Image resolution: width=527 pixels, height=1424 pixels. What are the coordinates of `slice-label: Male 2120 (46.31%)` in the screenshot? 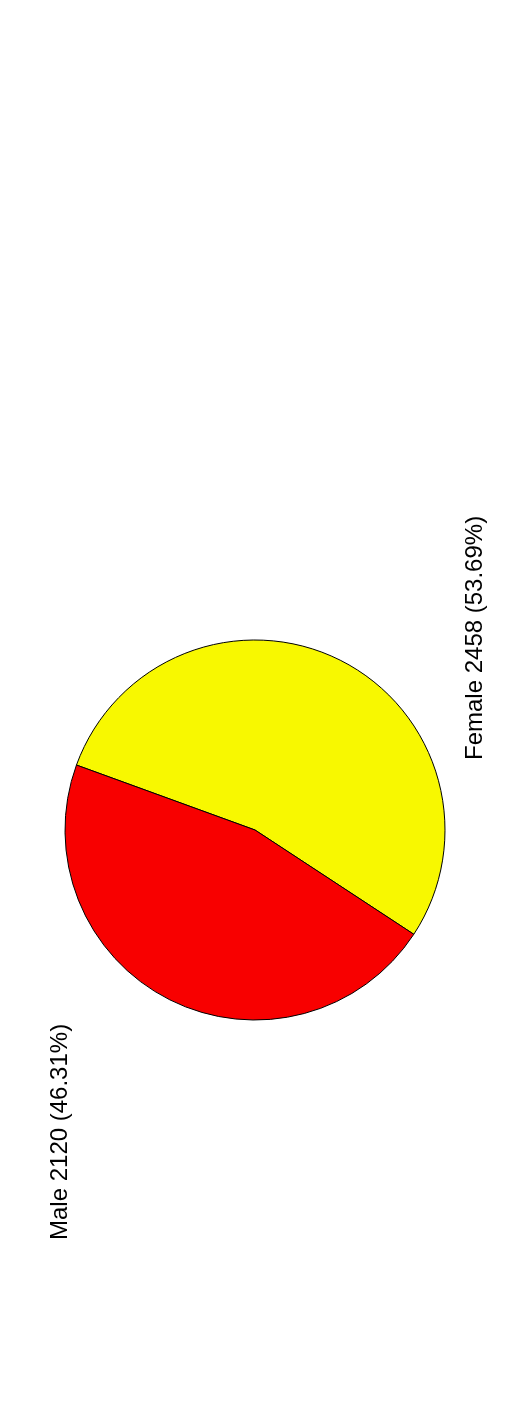 It's located at (58, 1131).